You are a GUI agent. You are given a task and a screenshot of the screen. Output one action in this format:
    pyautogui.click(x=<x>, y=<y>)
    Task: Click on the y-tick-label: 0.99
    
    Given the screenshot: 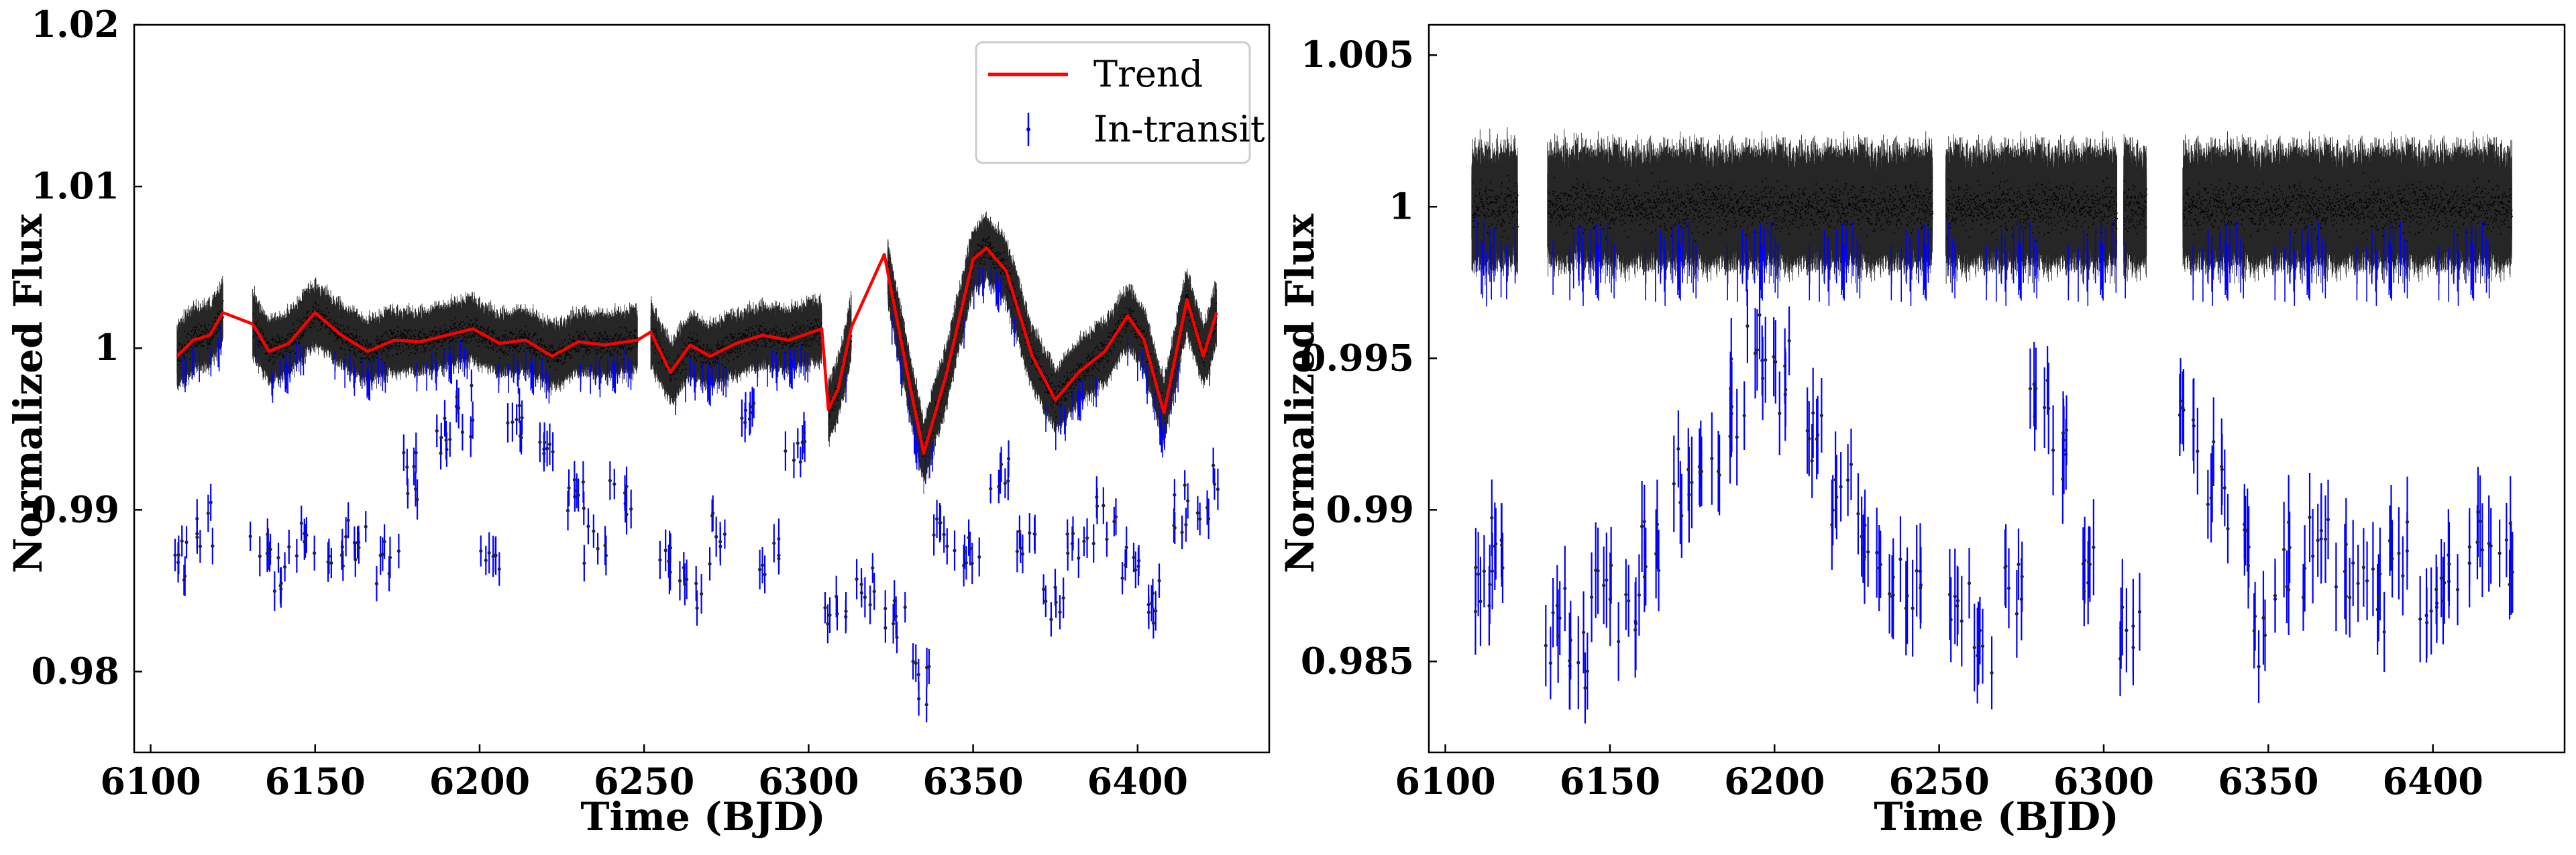 What is the action you would take?
    pyautogui.click(x=1370, y=509)
    